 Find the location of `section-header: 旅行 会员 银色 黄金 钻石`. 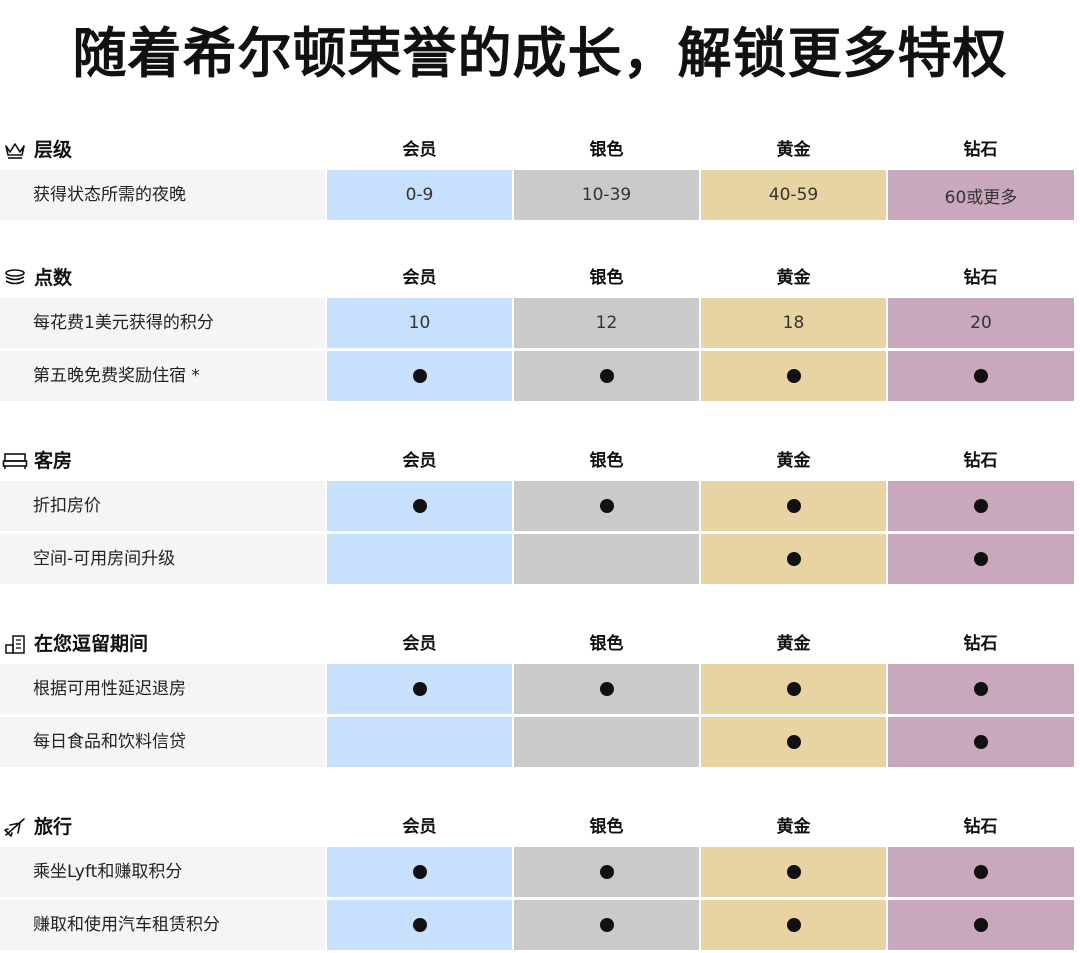

section-header: 旅行 会员 银色 黄金 钻石 is located at coordinates (540, 827).